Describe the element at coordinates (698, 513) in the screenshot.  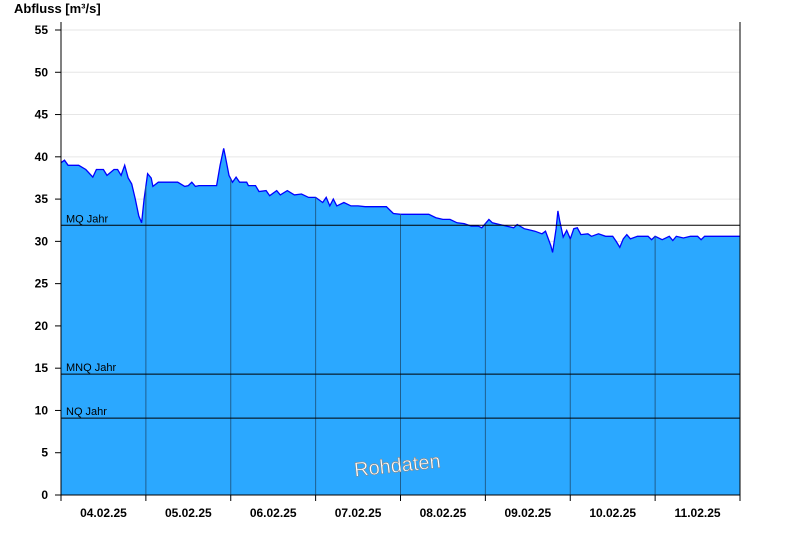
I see `x-tick-label: 11.02.25` at that location.